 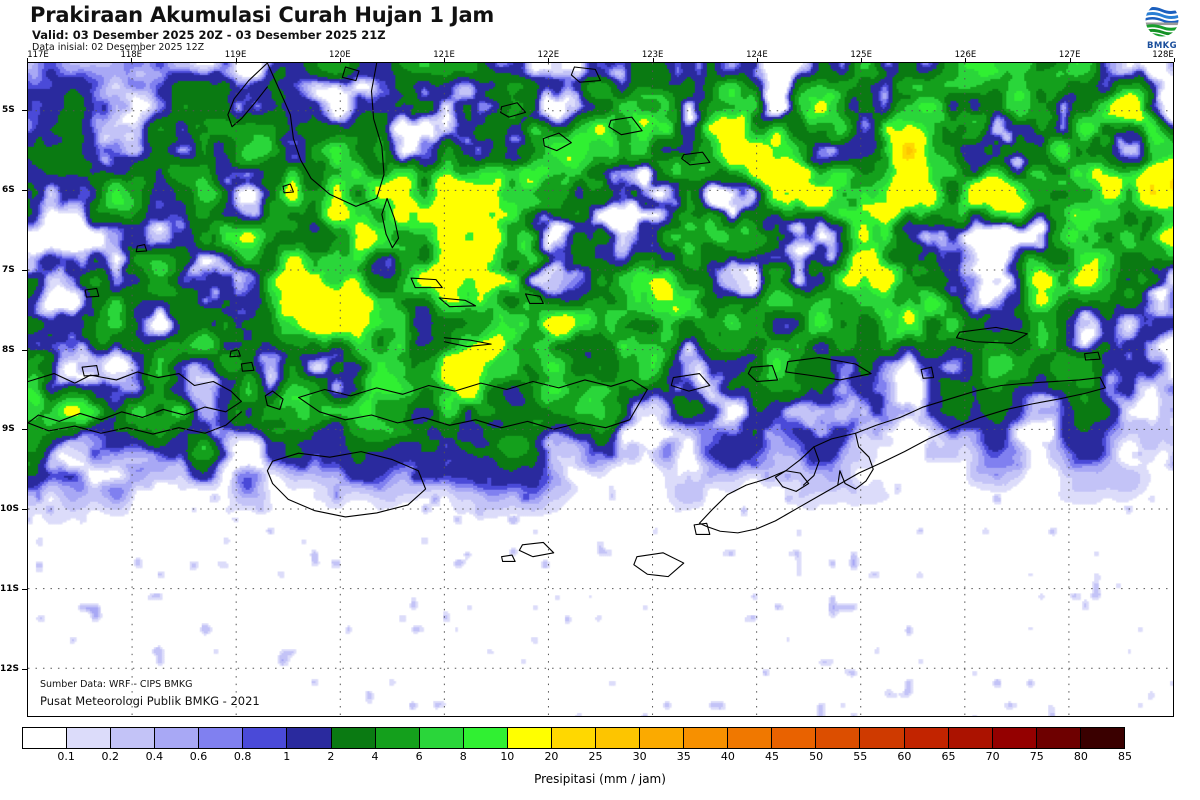 I want to click on colorbar-tick-label: 60, so click(x=904, y=756).